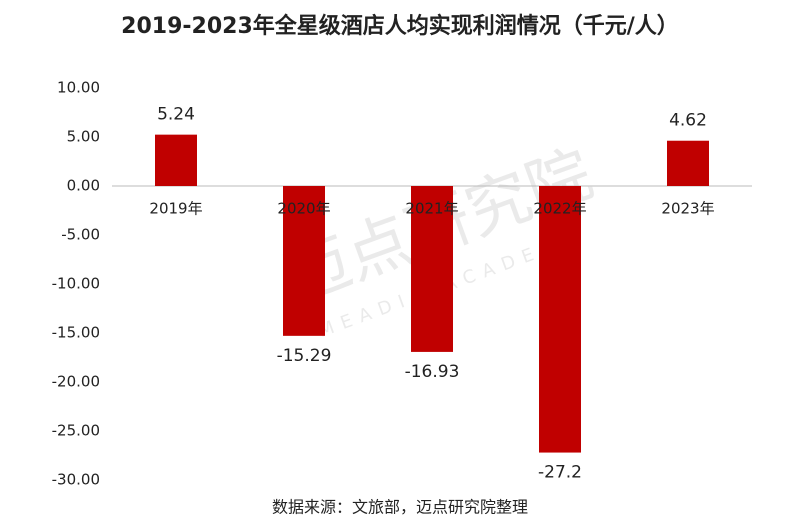  What do you see at coordinates (559, 209) in the screenshot?
I see `x-tick-label: 2022年` at bounding box center [559, 209].